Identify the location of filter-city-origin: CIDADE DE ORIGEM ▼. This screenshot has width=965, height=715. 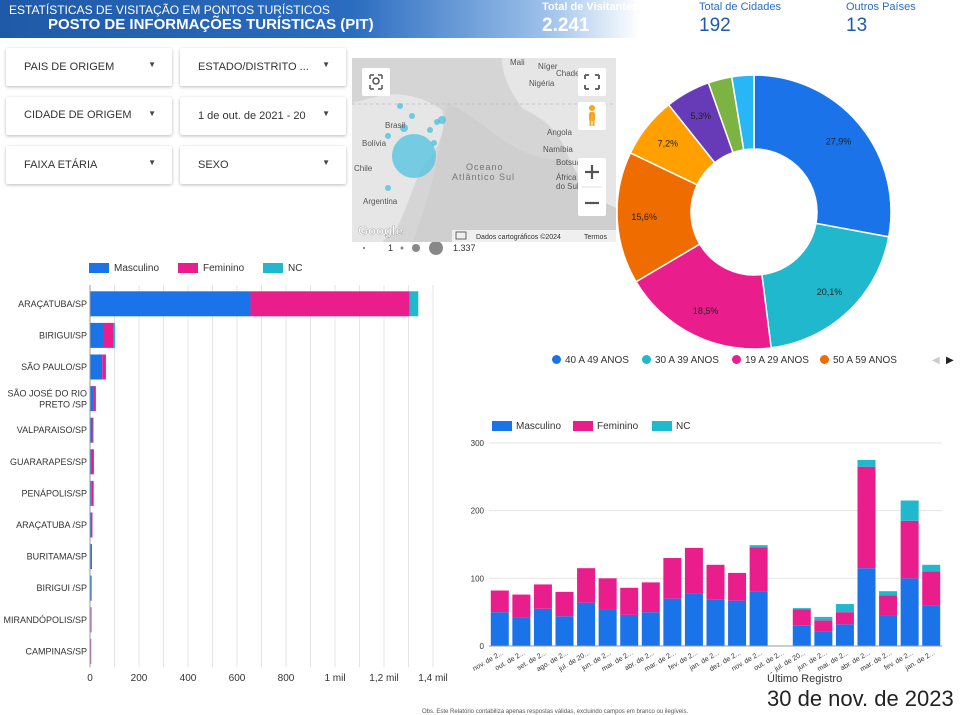
(89, 116).